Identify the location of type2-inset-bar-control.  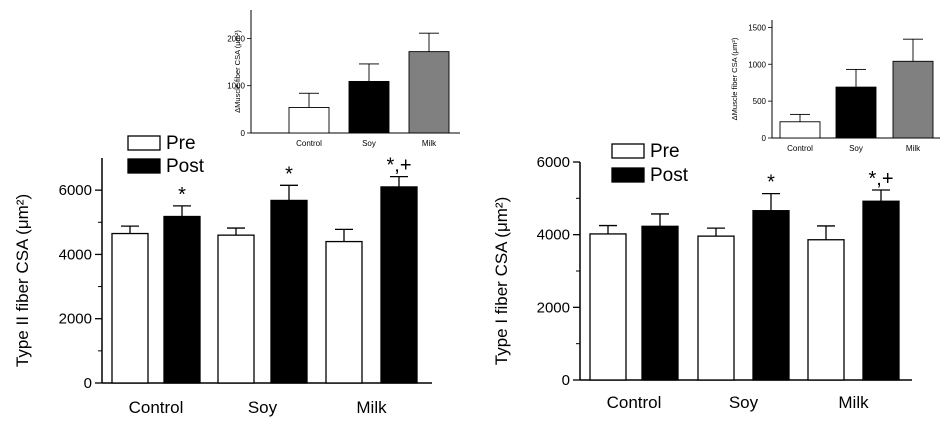
(309, 120).